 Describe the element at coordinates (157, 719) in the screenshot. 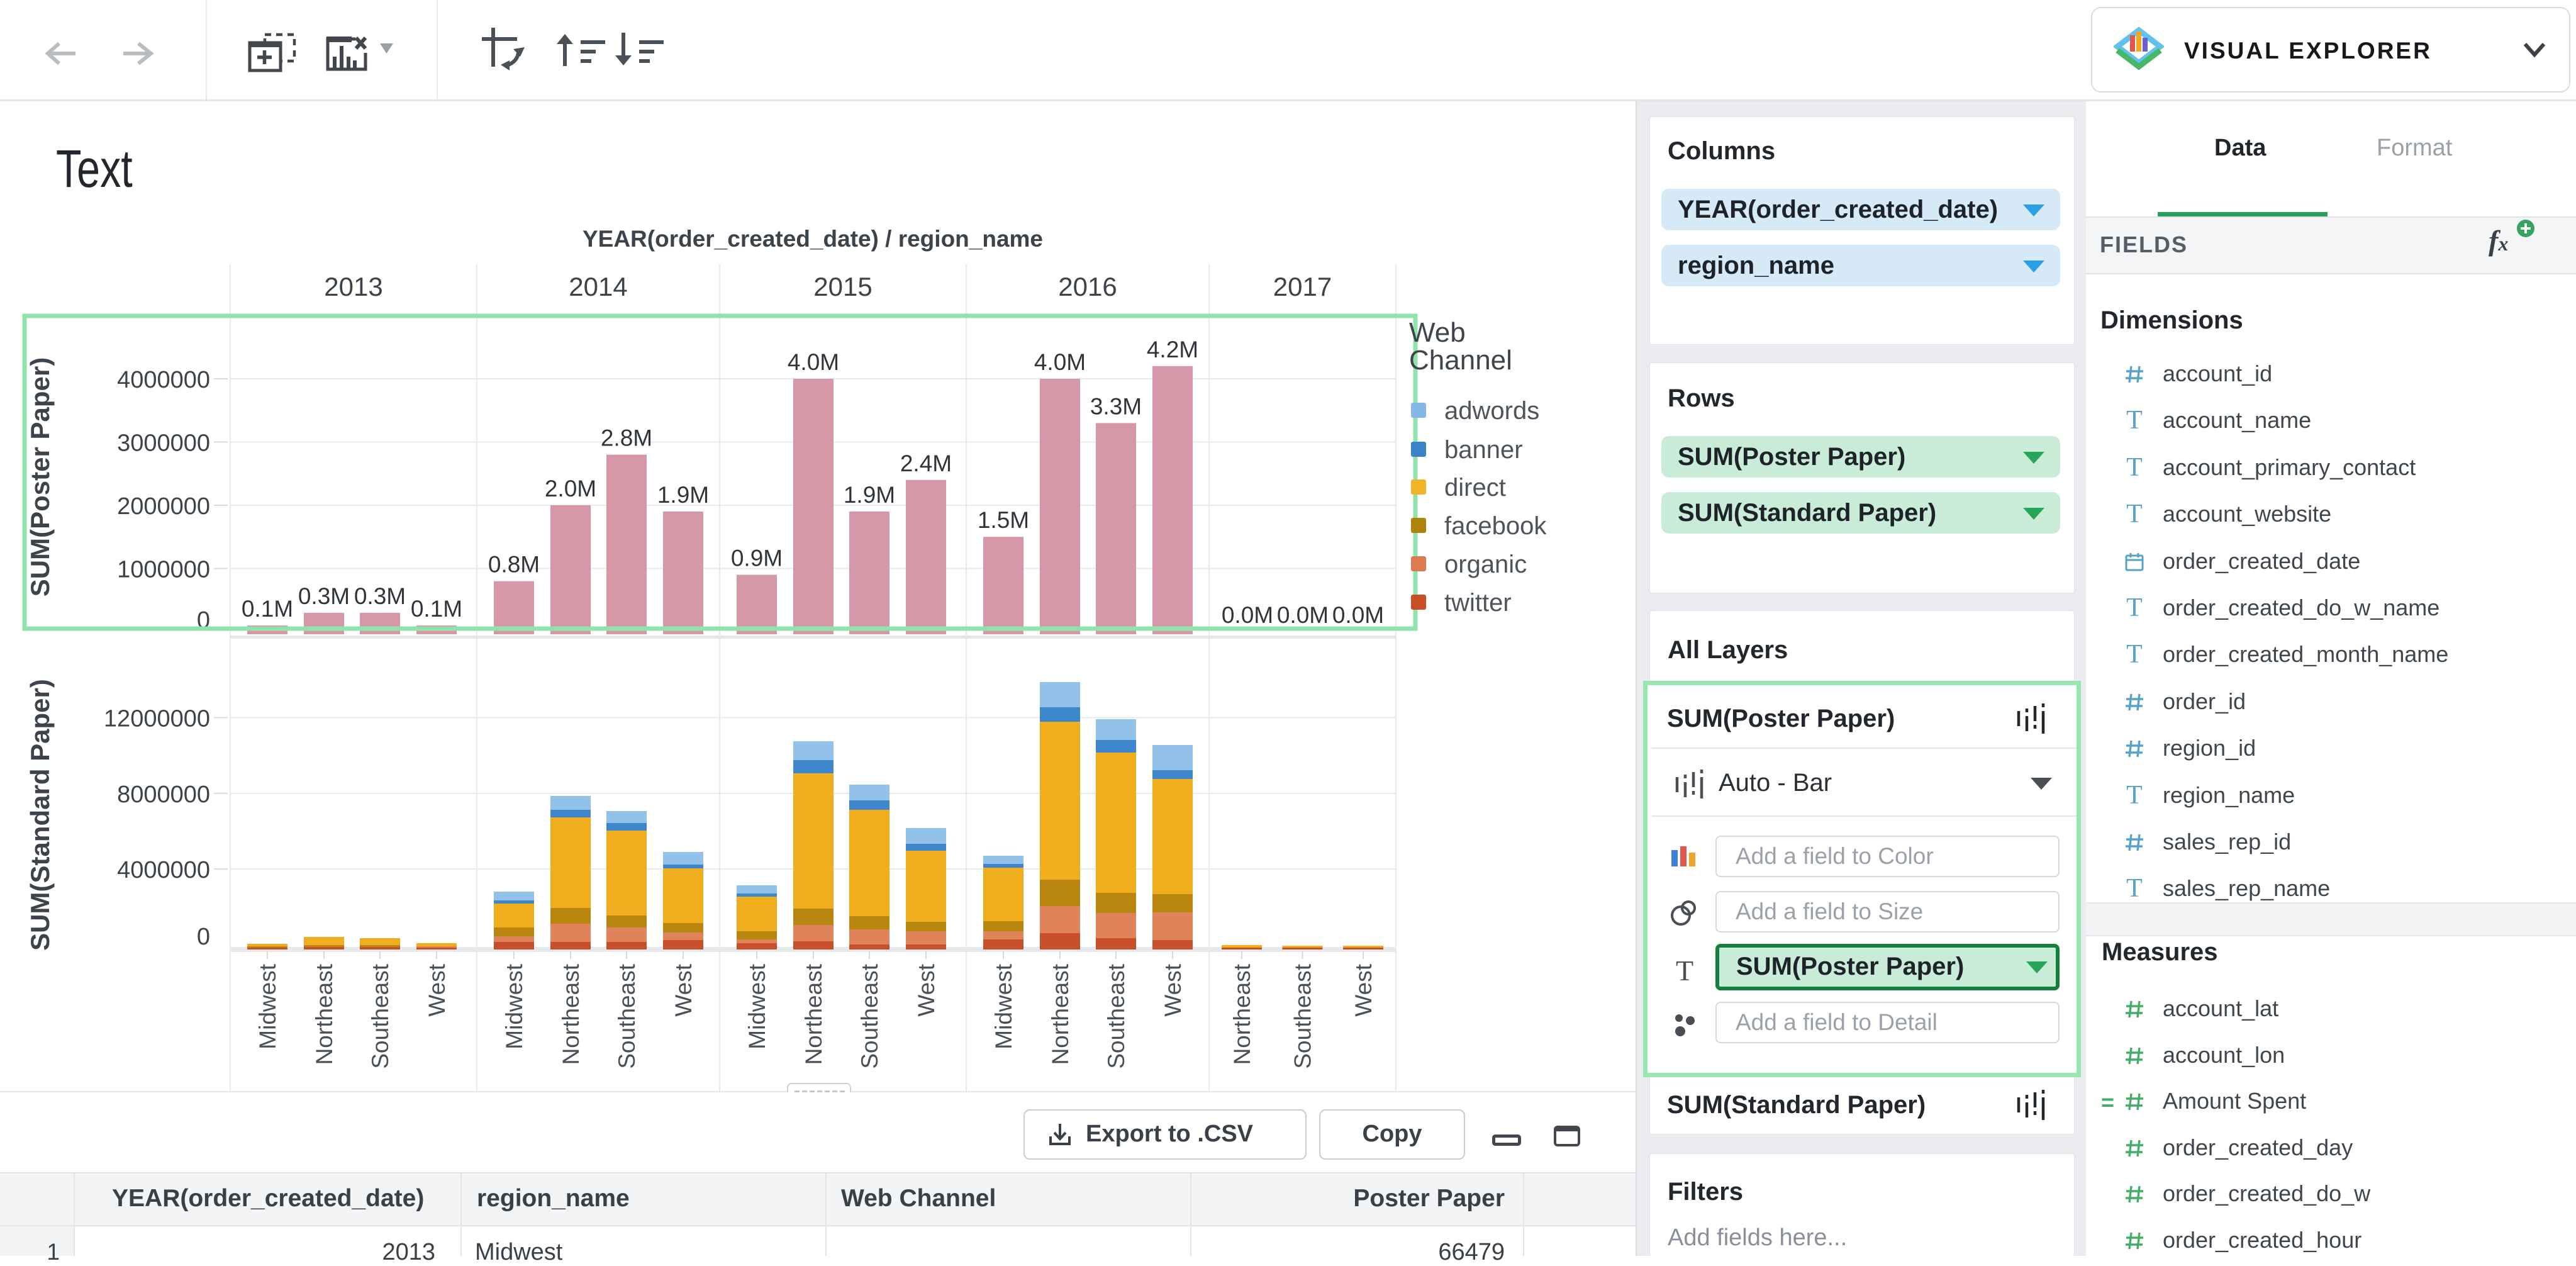

I see `svg-text: 12000000` at that location.